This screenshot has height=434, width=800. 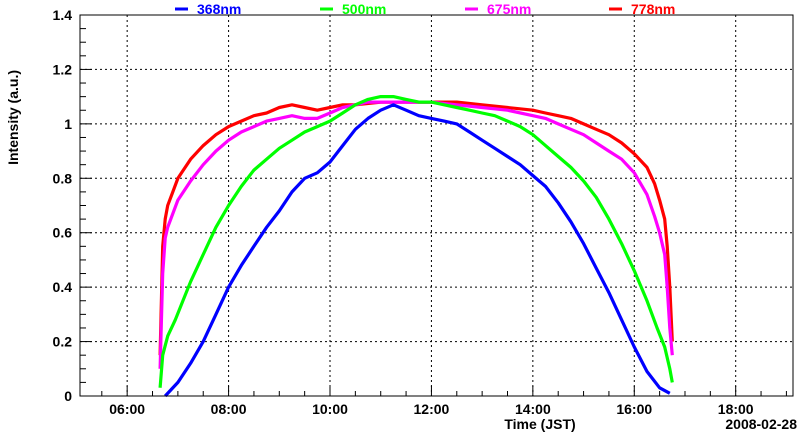 I want to click on x-tick-label: 14:00, so click(x=533, y=409).